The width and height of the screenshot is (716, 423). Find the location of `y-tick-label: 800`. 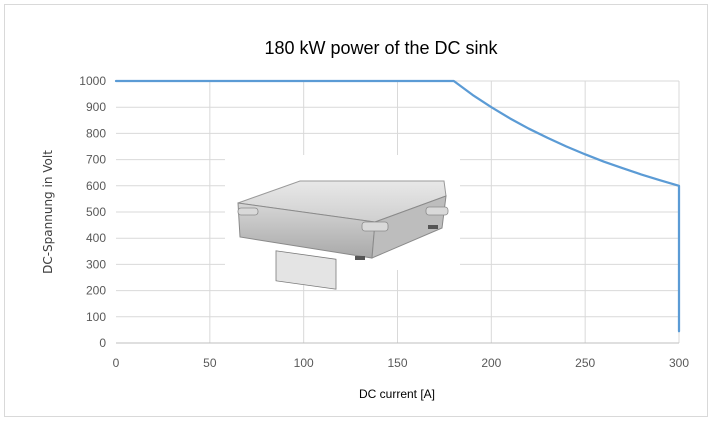

y-tick-label: 800 is located at coordinates (96, 133).